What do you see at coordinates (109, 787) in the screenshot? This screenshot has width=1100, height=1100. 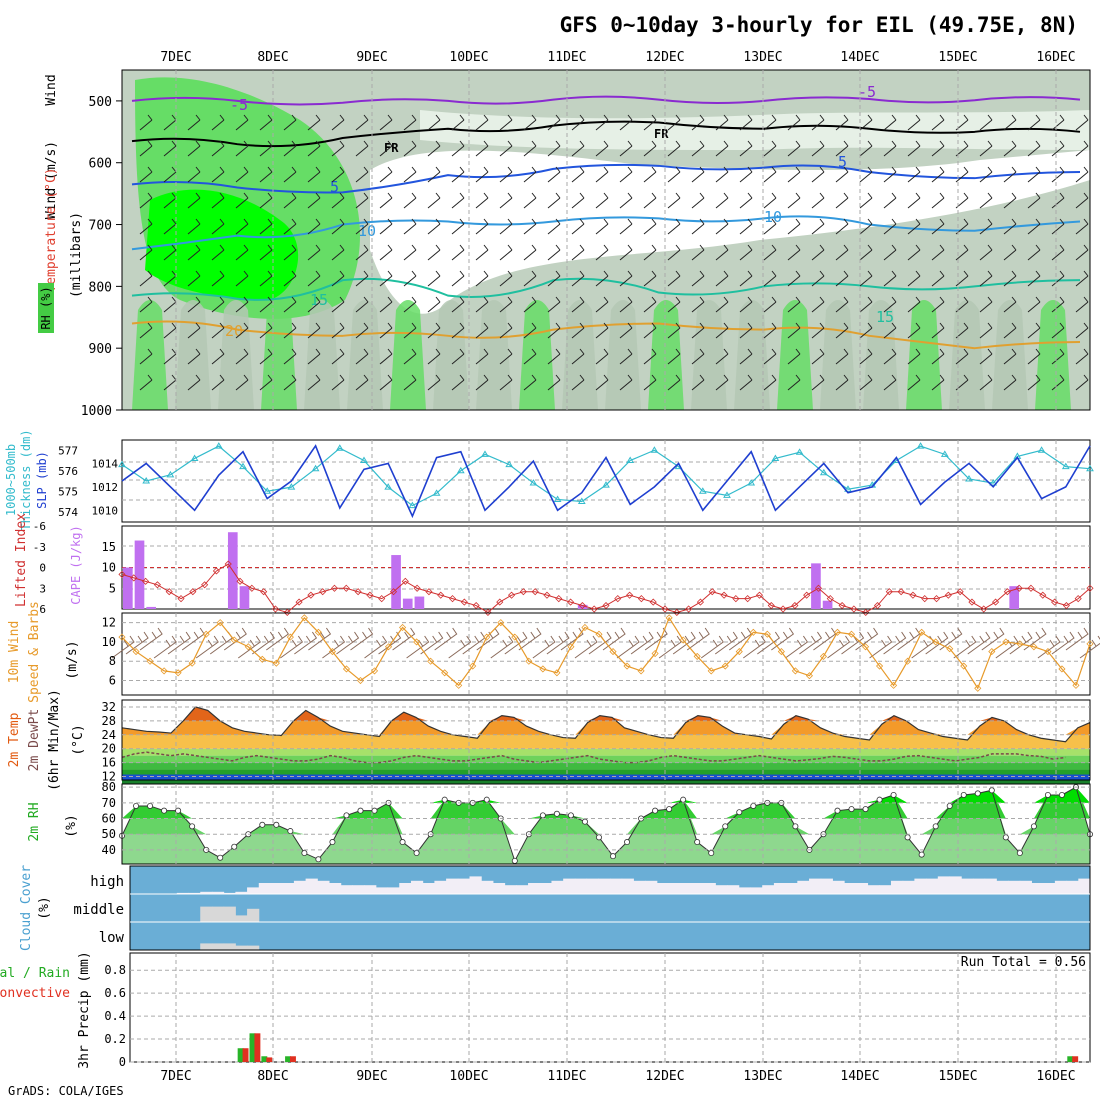 I see `rh-tick-label: 80` at bounding box center [109, 787].